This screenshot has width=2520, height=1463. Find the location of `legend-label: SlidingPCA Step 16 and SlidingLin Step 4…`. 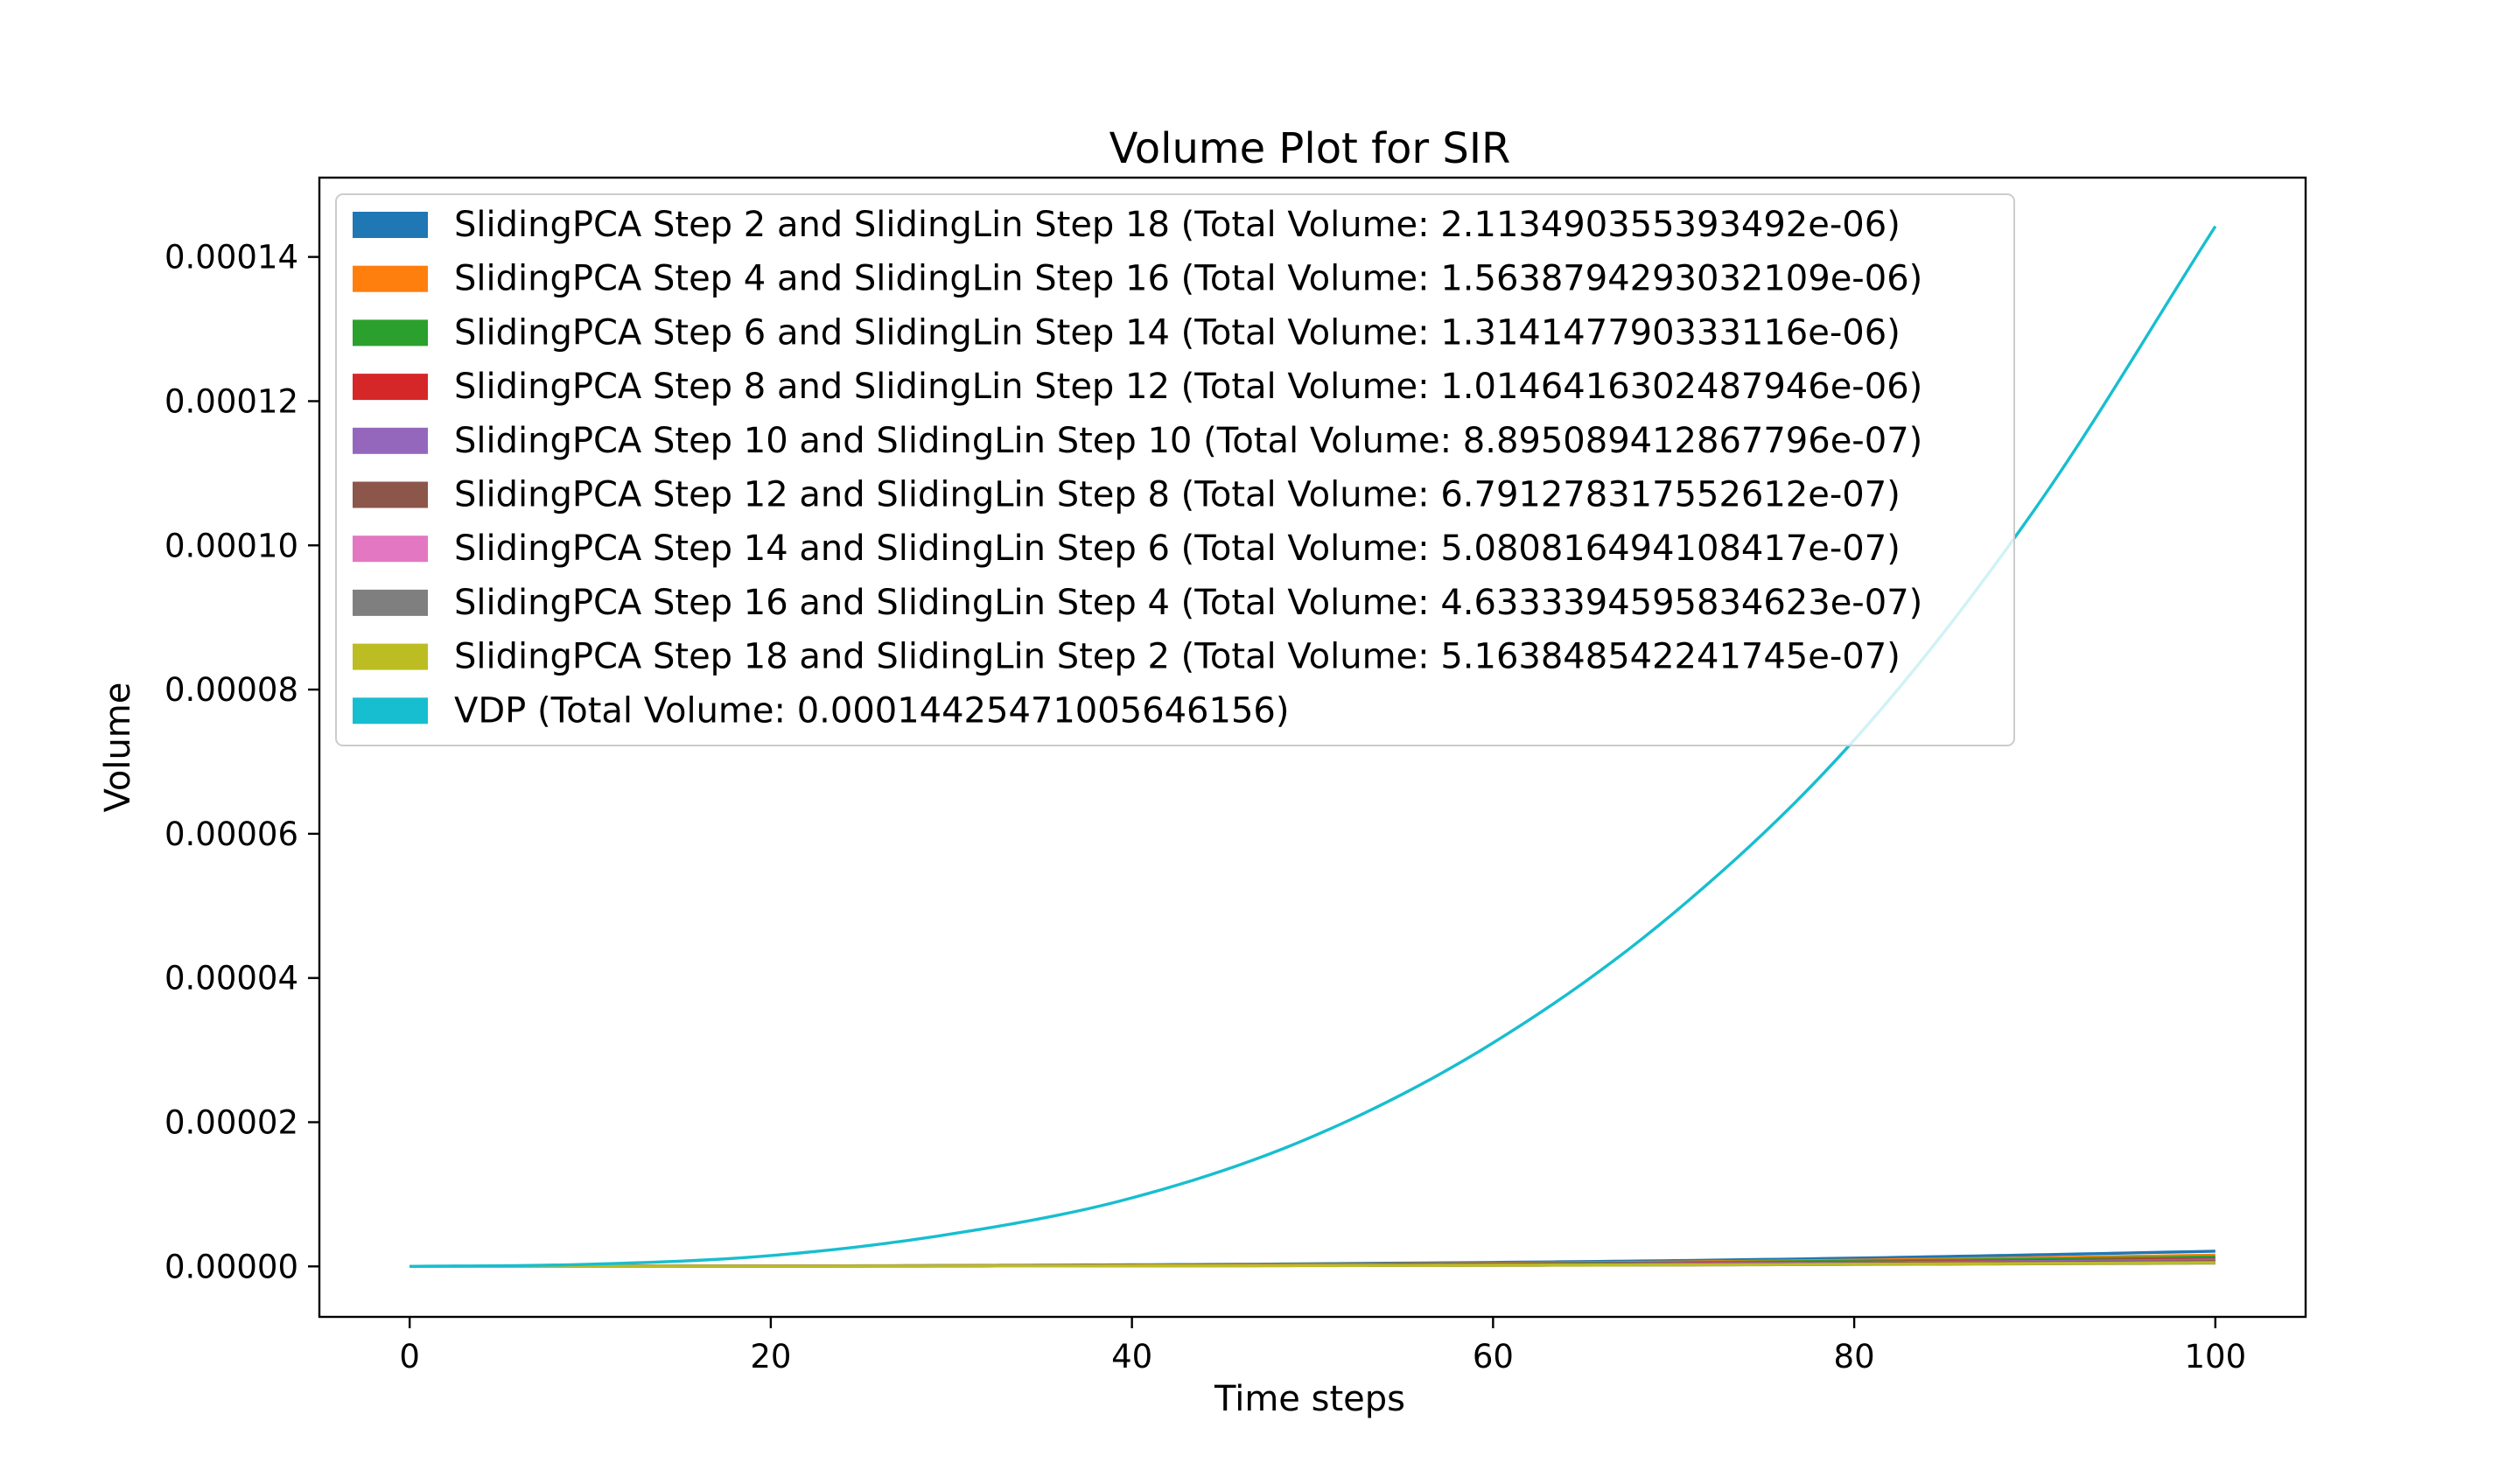

legend-label: SlidingPCA Step 16 and SlidingLin Step 4… is located at coordinates (1188, 603).